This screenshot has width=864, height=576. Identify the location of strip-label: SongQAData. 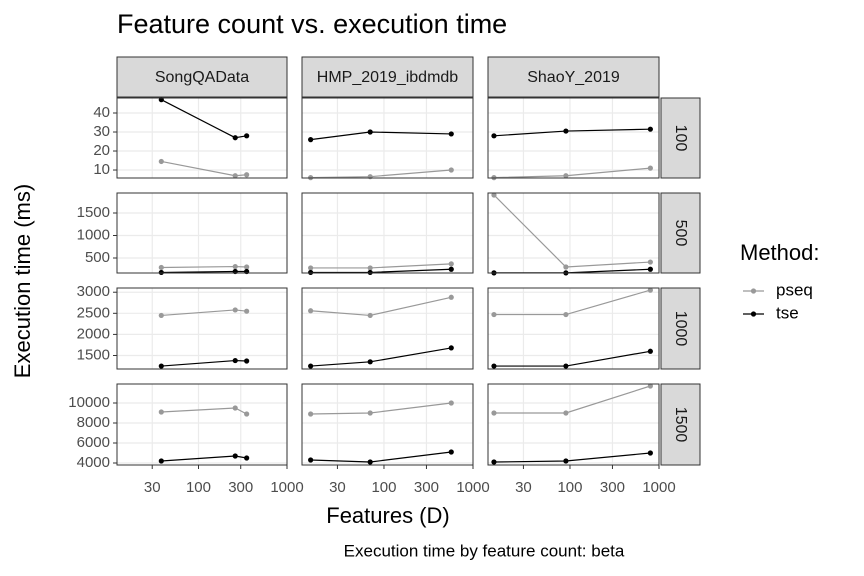
(202, 77).